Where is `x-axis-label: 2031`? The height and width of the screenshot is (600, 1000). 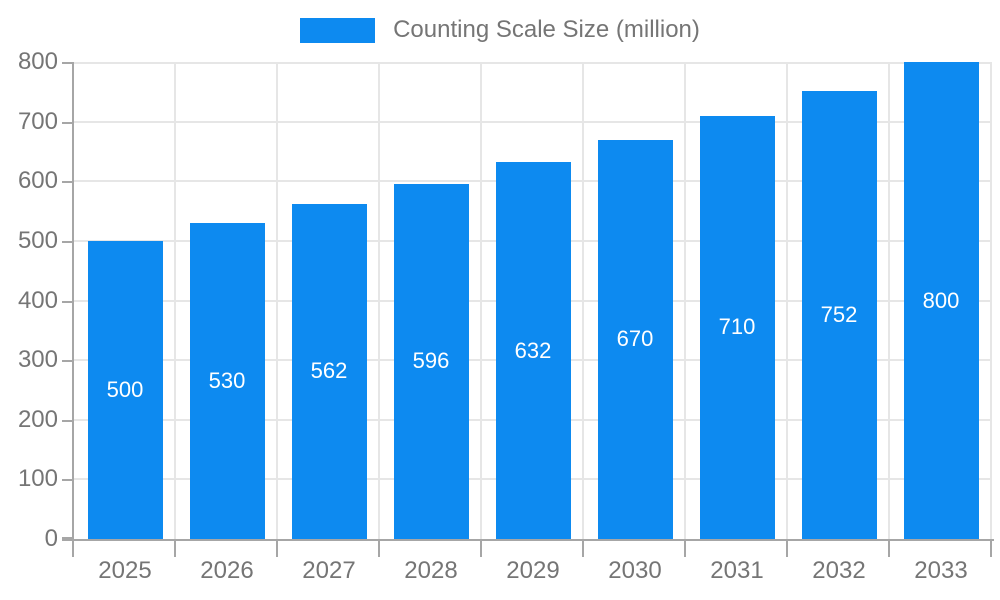
x-axis-label: 2031 is located at coordinates (737, 570).